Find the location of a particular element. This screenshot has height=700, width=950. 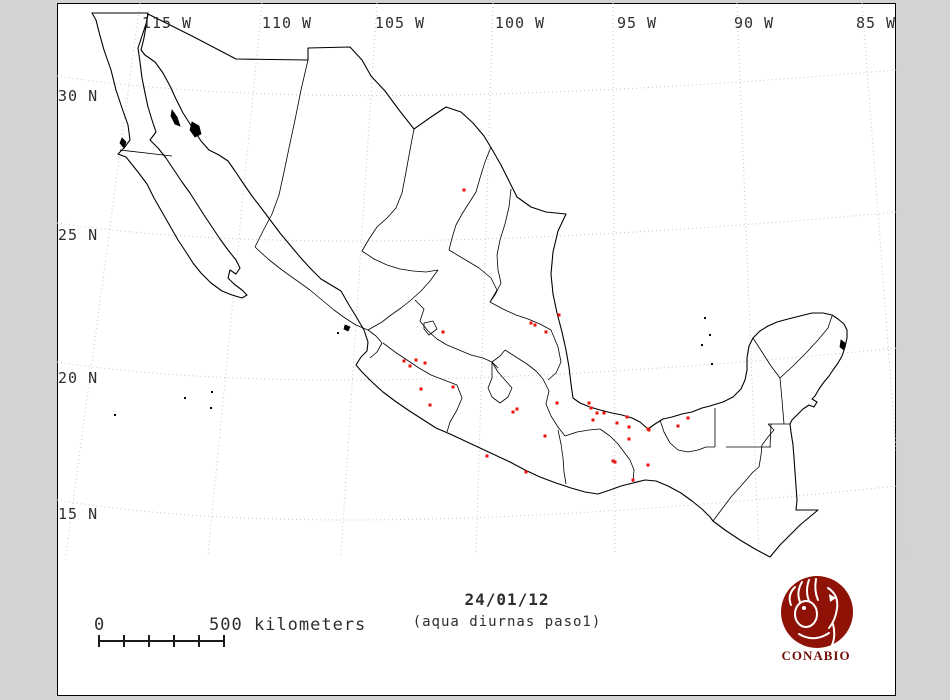

scale-distance-label: 500 kilometers is located at coordinates (288, 625).